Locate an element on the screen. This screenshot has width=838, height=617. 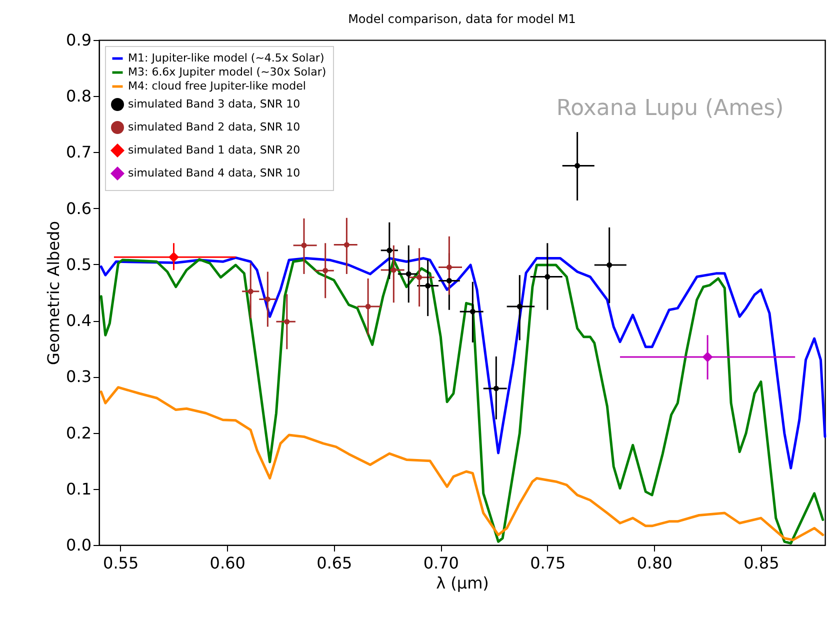
y-tick-label: 0.0 is located at coordinates (79, 545).